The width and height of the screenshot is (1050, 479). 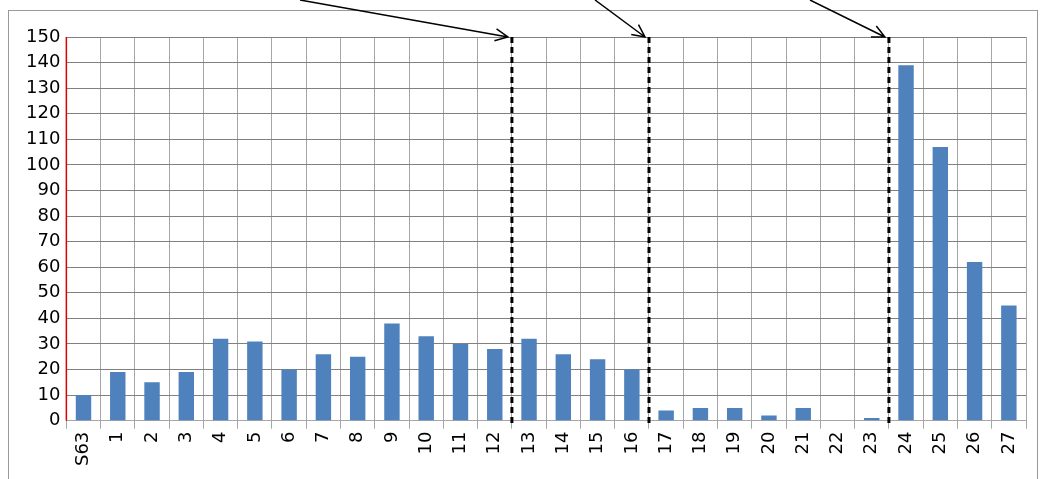 What do you see at coordinates (49, 189) in the screenshot?
I see `y-tick-label: 90` at bounding box center [49, 189].